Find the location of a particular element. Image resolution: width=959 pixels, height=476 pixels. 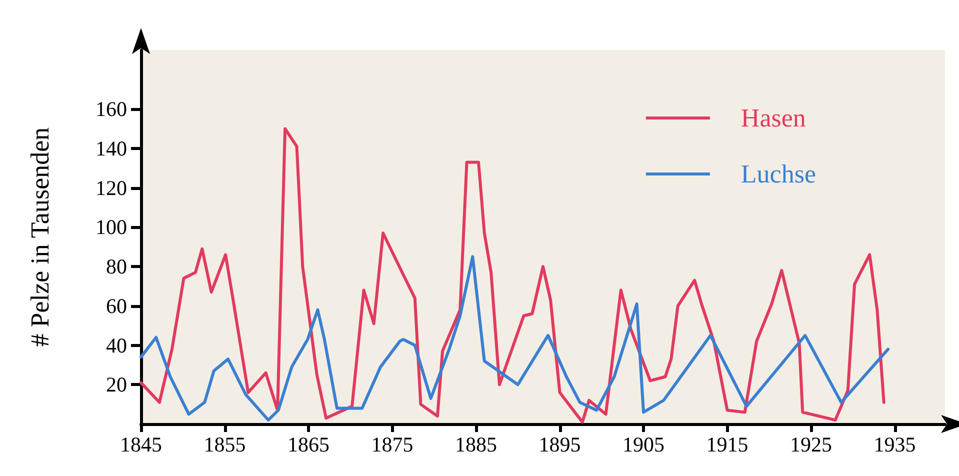

y-tick-label: 40 is located at coordinates (116, 345).